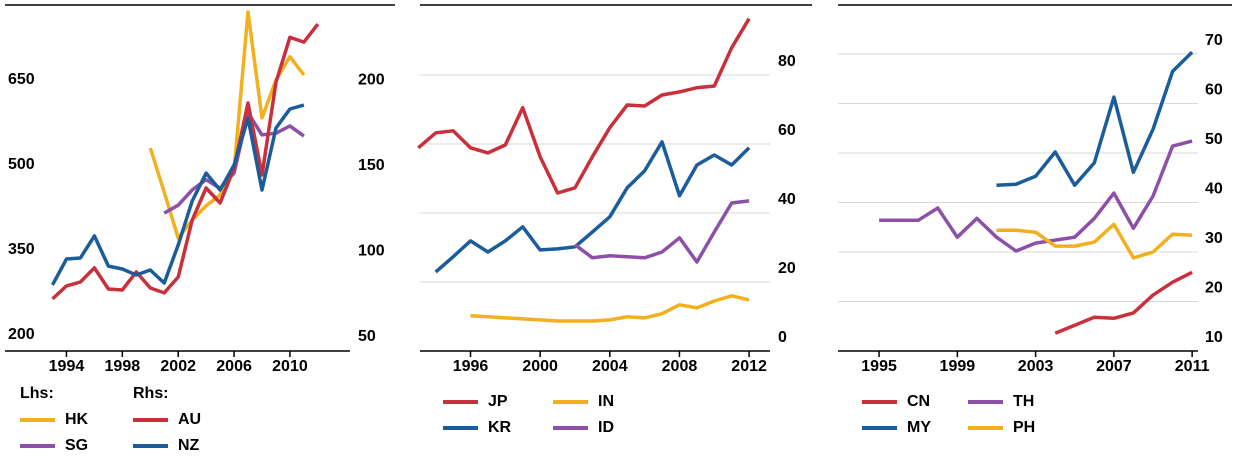 This screenshot has height=457, width=1236. I want to click on x-tick-label: 2006, so click(234, 366).